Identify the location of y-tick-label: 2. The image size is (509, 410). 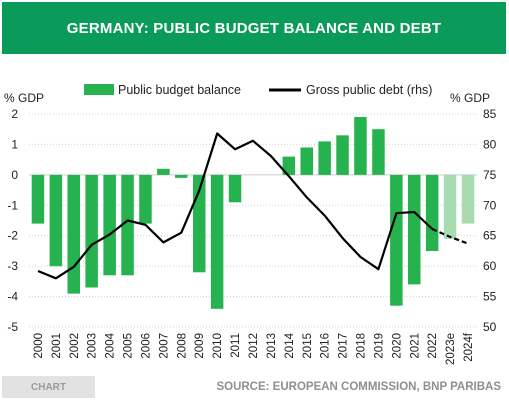
(14, 114).